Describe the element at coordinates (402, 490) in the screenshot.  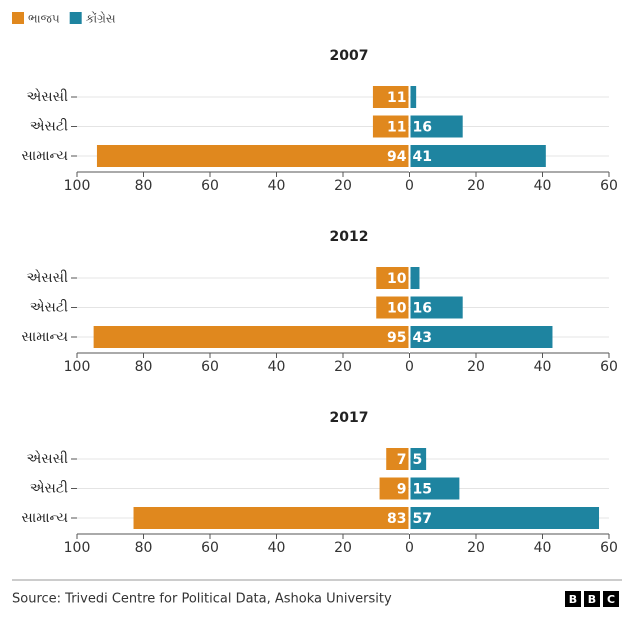
I see `value-label: 9` at that location.